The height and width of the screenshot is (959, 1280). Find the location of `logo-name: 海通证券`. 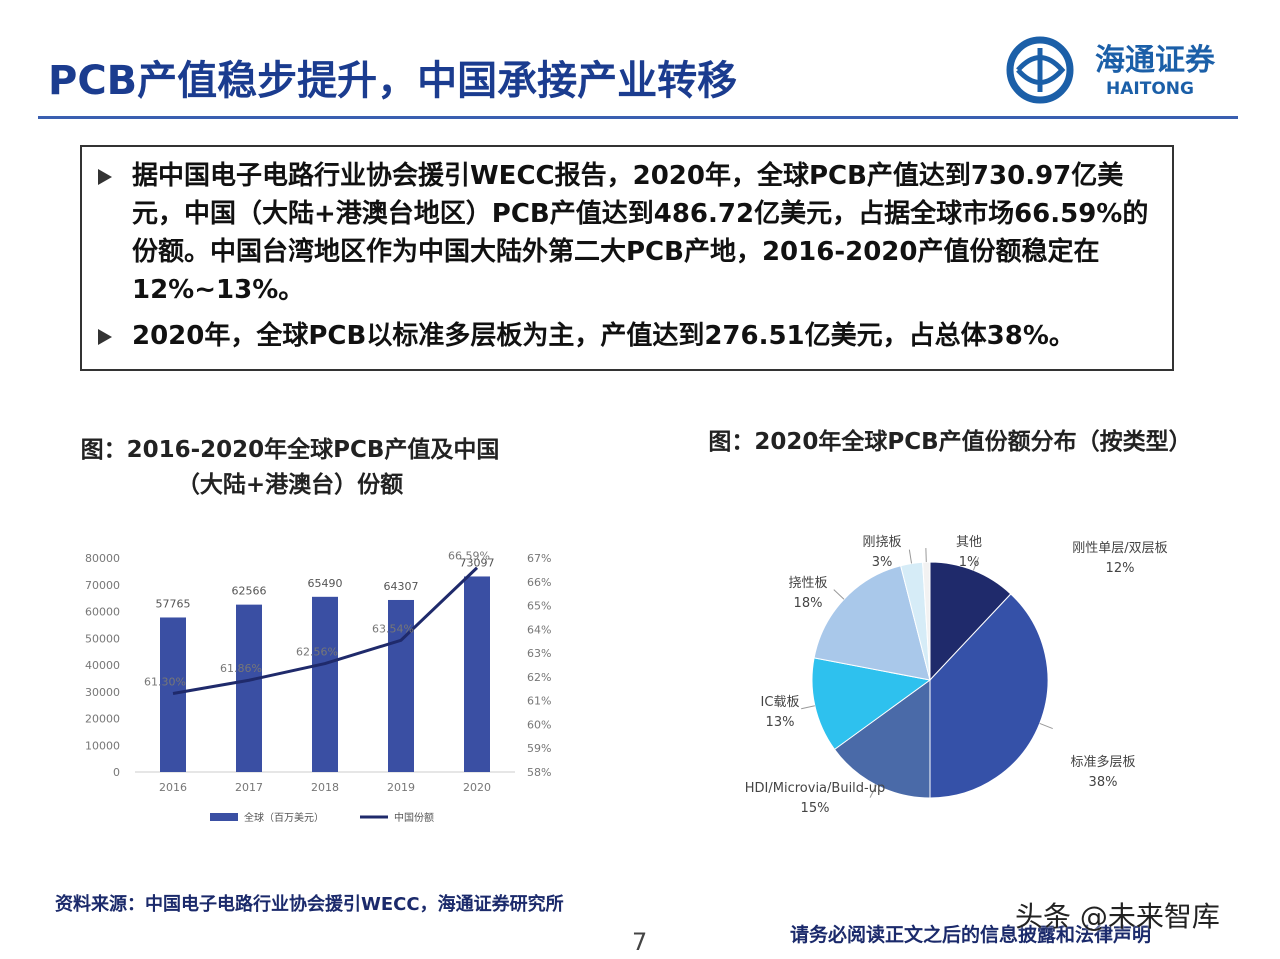

logo-name: 海通证券 is located at coordinates (1155, 60).